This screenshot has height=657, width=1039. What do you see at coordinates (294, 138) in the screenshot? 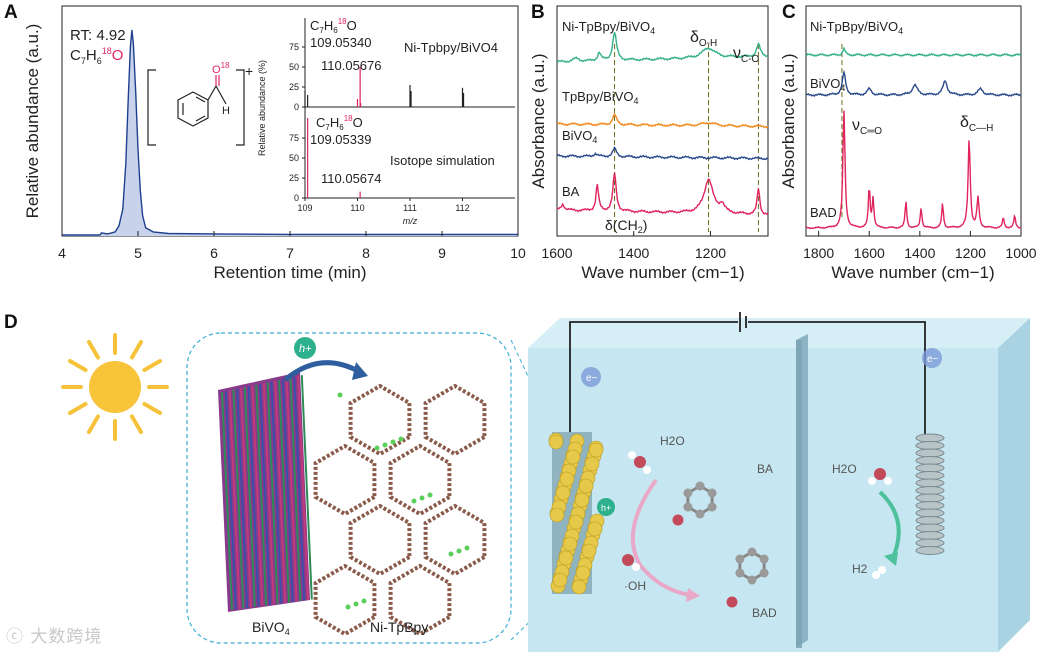
I see `inset-bottom-y-tick-label: 75` at bounding box center [294, 138].